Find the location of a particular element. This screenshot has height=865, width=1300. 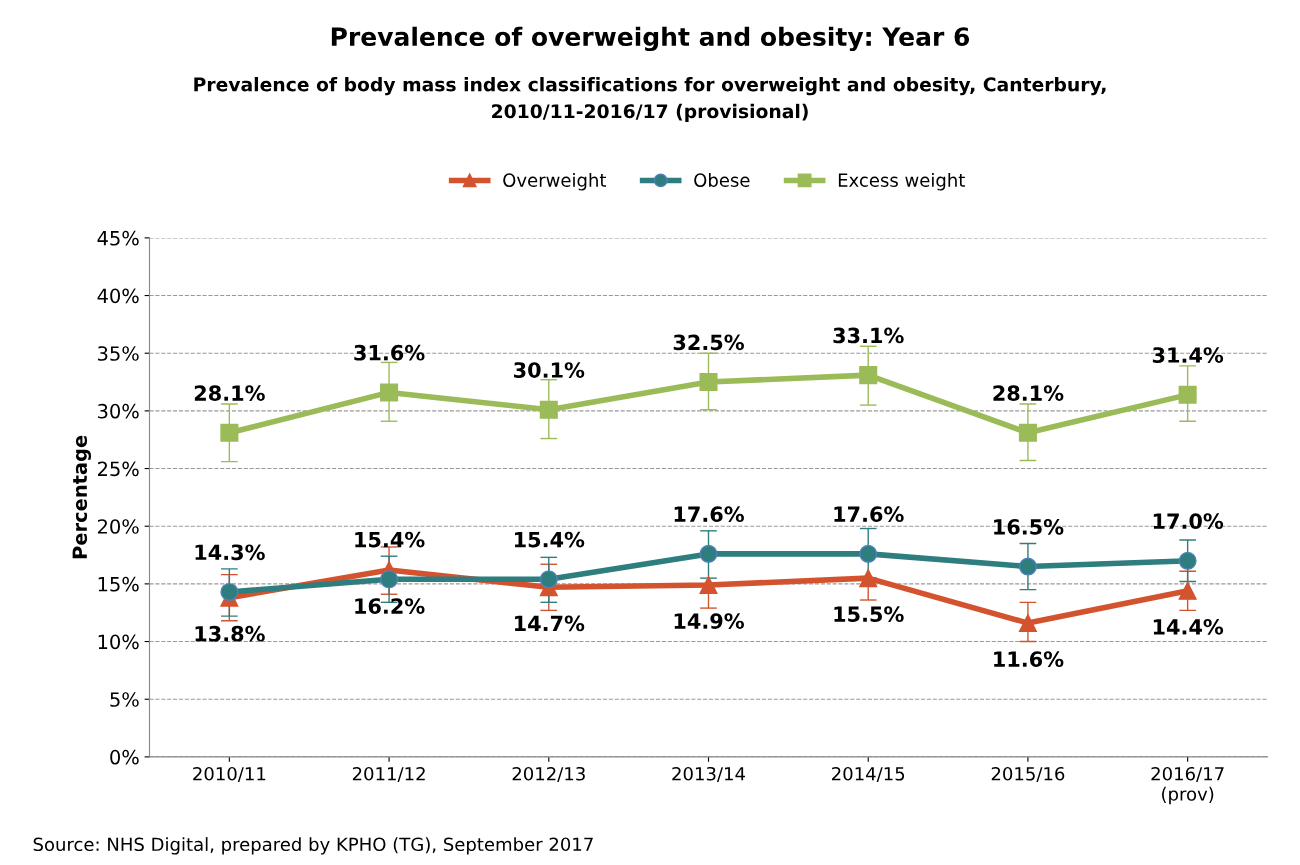

y-tick-label: 45% is located at coordinates (118, 238).